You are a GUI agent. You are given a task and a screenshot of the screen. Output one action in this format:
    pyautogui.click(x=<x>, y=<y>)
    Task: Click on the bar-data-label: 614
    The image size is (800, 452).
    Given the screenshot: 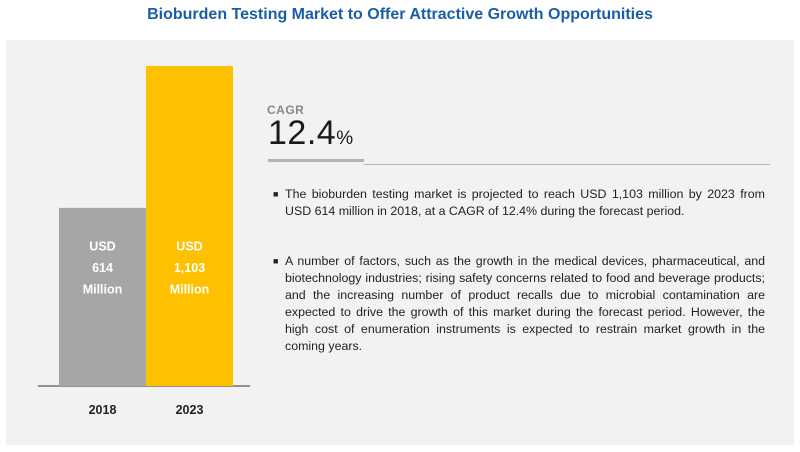 What is the action you would take?
    pyautogui.click(x=102, y=268)
    